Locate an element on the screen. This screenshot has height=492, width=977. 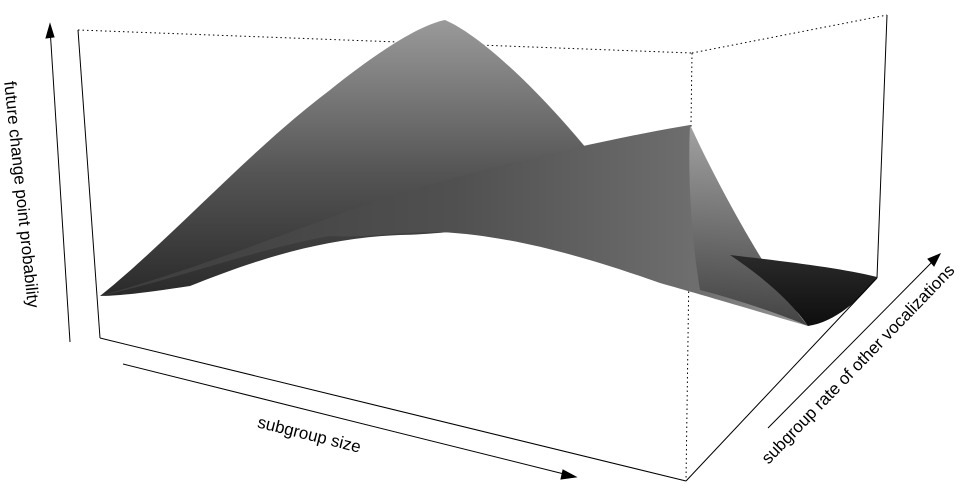
z-axis-label: future change point probability is located at coordinates (21, 194).